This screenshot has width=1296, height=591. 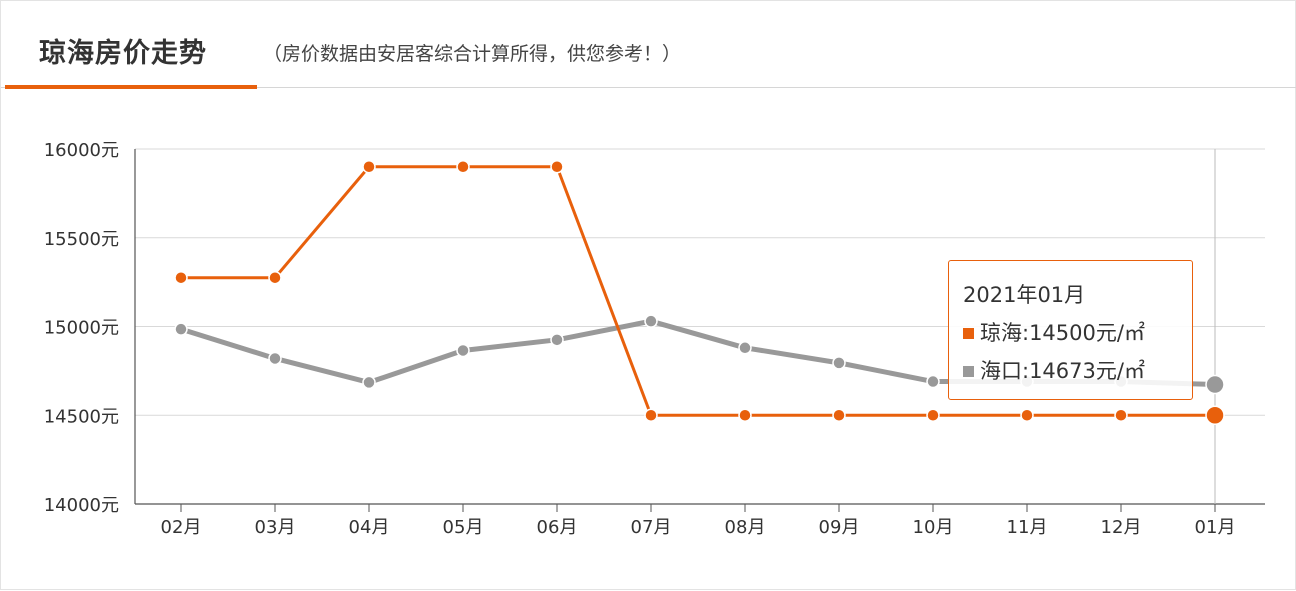 What do you see at coordinates (648, 87) in the screenshot?
I see `header-divider` at bounding box center [648, 87].